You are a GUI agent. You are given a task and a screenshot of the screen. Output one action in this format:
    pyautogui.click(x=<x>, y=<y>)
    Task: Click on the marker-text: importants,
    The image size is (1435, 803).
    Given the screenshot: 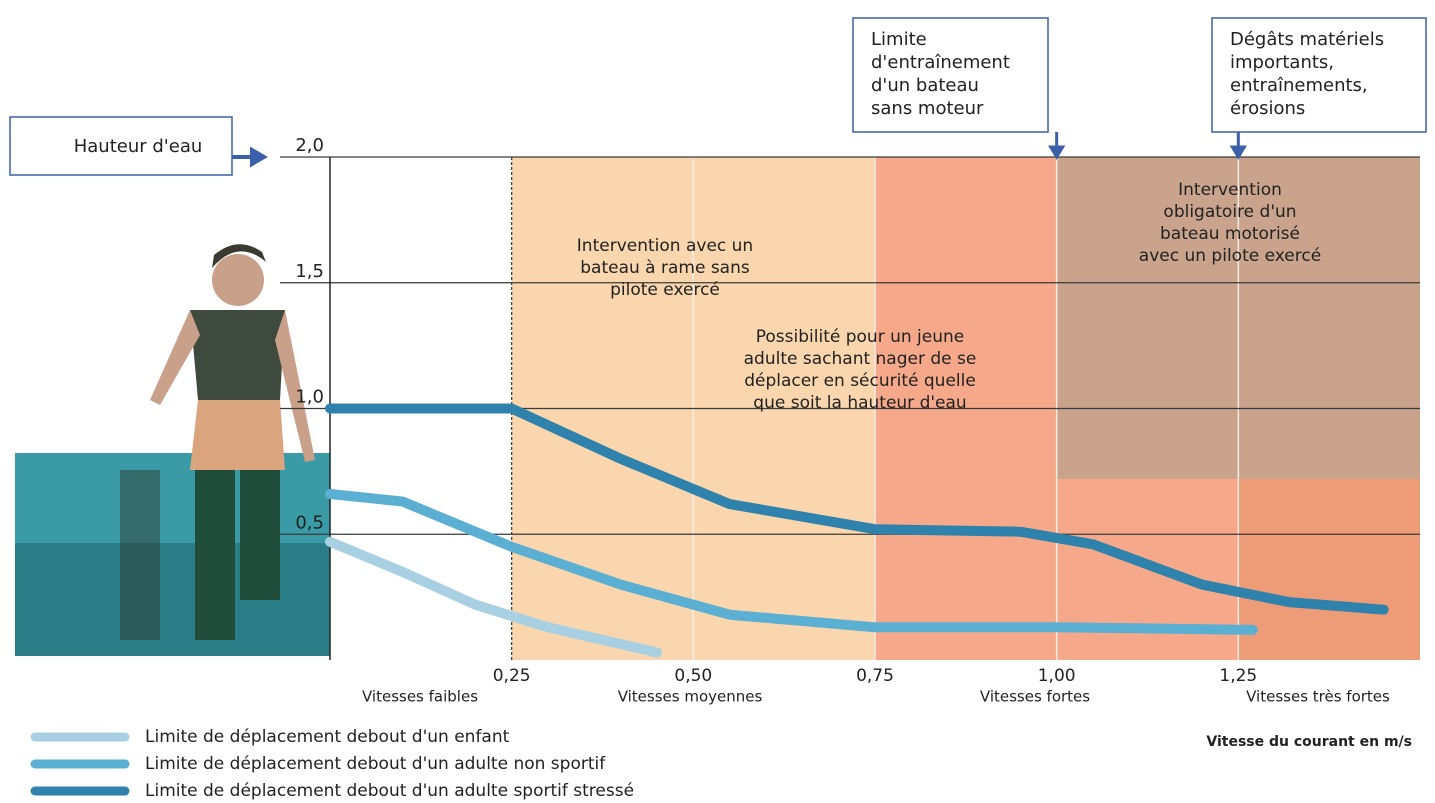 What is the action you would take?
    pyautogui.click(x=1282, y=62)
    